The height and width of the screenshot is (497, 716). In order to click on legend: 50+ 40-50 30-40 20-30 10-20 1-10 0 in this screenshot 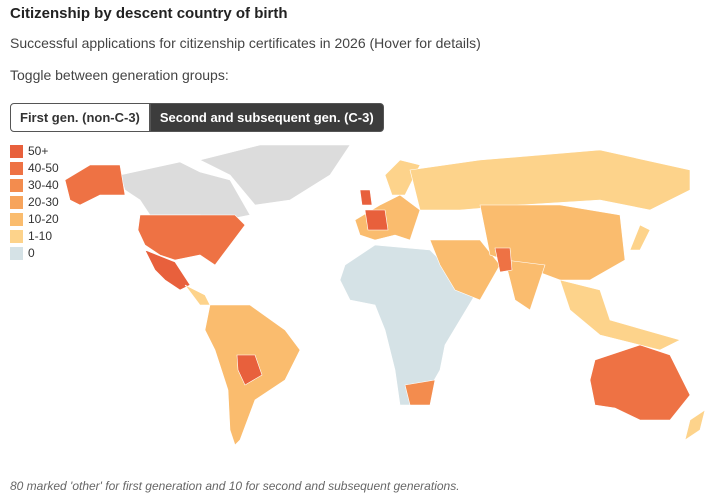, I will do `click(34, 202)`.